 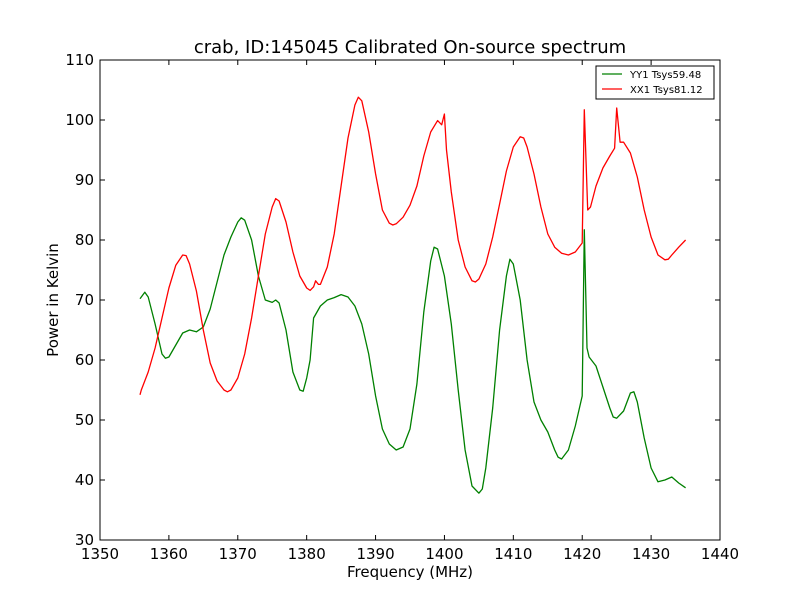 What do you see at coordinates (651, 554) in the screenshot?
I see `x-tick-label: 1430` at bounding box center [651, 554].